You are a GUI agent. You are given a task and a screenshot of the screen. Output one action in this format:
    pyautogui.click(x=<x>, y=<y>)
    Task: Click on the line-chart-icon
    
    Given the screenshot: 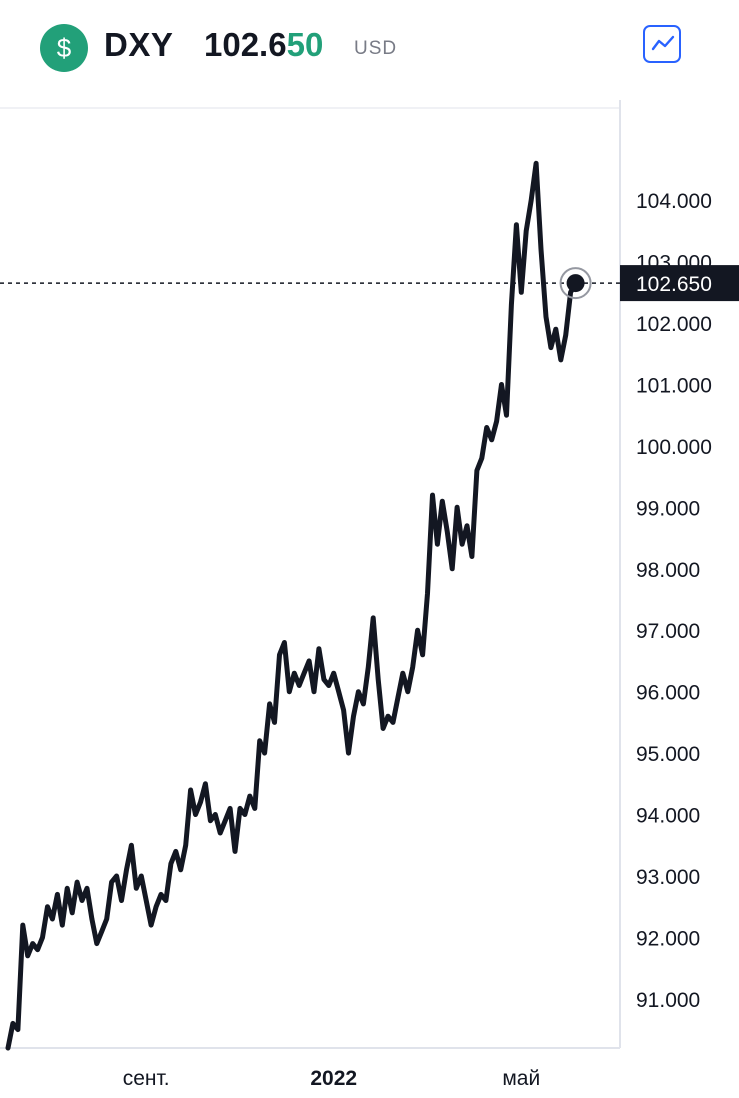 What is the action you would take?
    pyautogui.click(x=663, y=43)
    